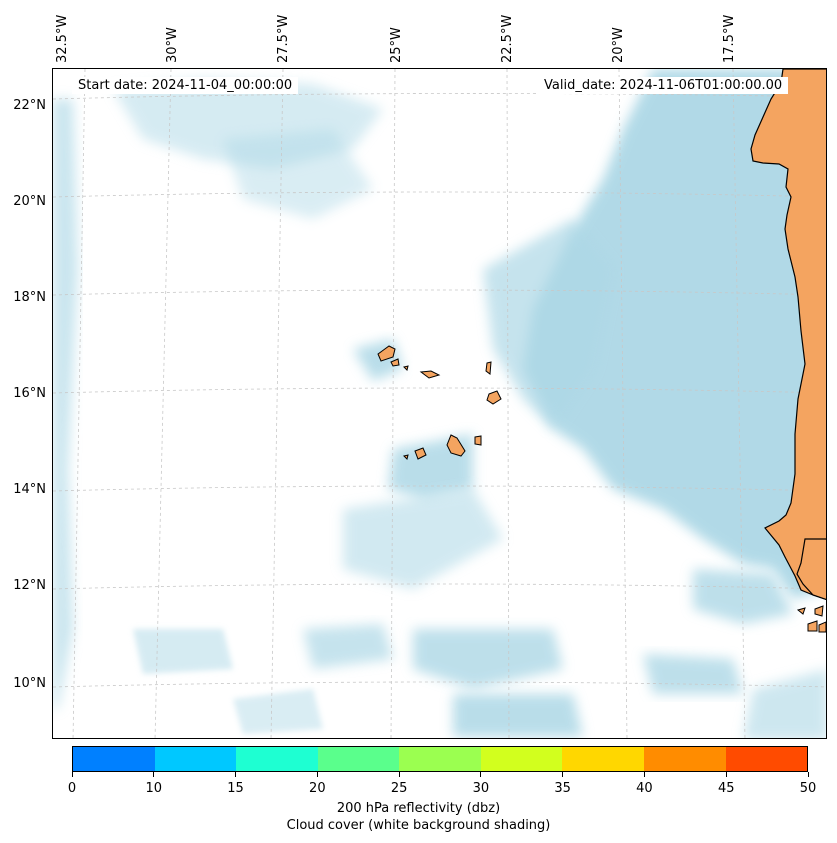  What do you see at coordinates (235, 788) in the screenshot?
I see `colorbar-tick-label: 15` at bounding box center [235, 788].